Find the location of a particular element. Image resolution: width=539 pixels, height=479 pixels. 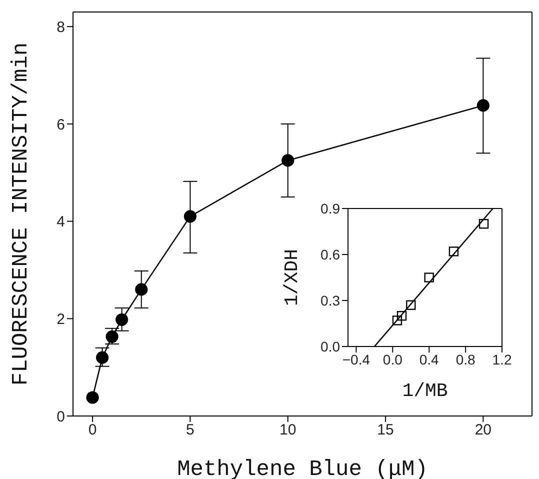

x-tick-label: 0.4 is located at coordinates (429, 359).